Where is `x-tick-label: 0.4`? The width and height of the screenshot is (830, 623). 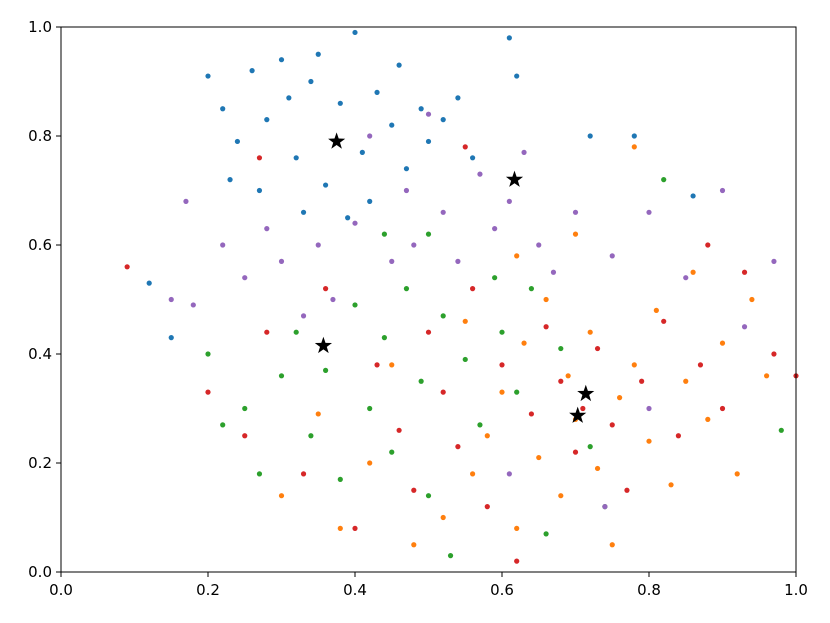 x-tick-label: 0.4 is located at coordinates (355, 590).